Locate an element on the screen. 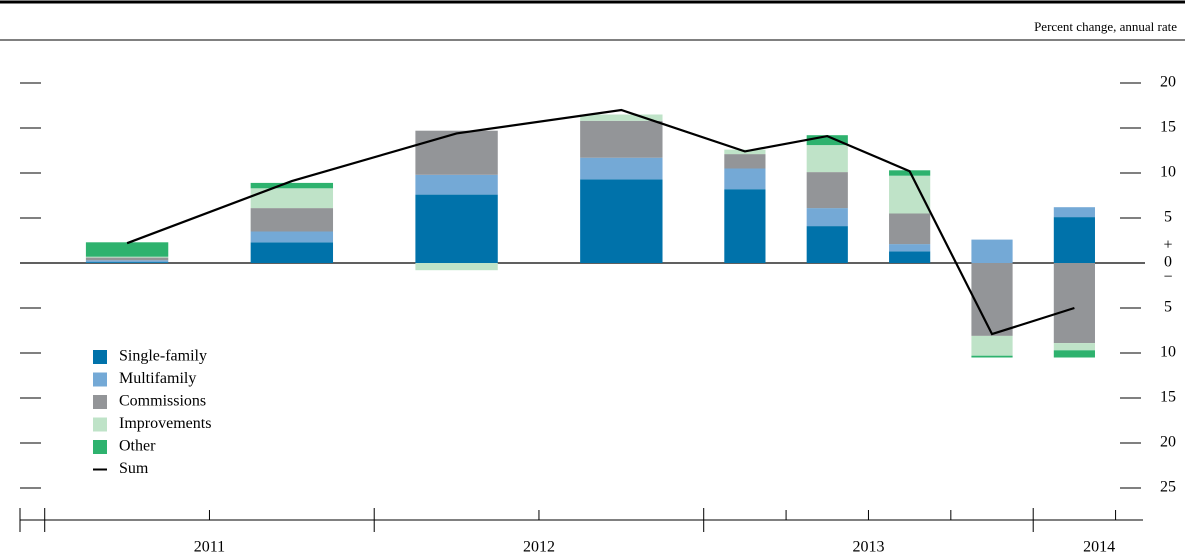  legend-label: Commissions is located at coordinates (162, 401).